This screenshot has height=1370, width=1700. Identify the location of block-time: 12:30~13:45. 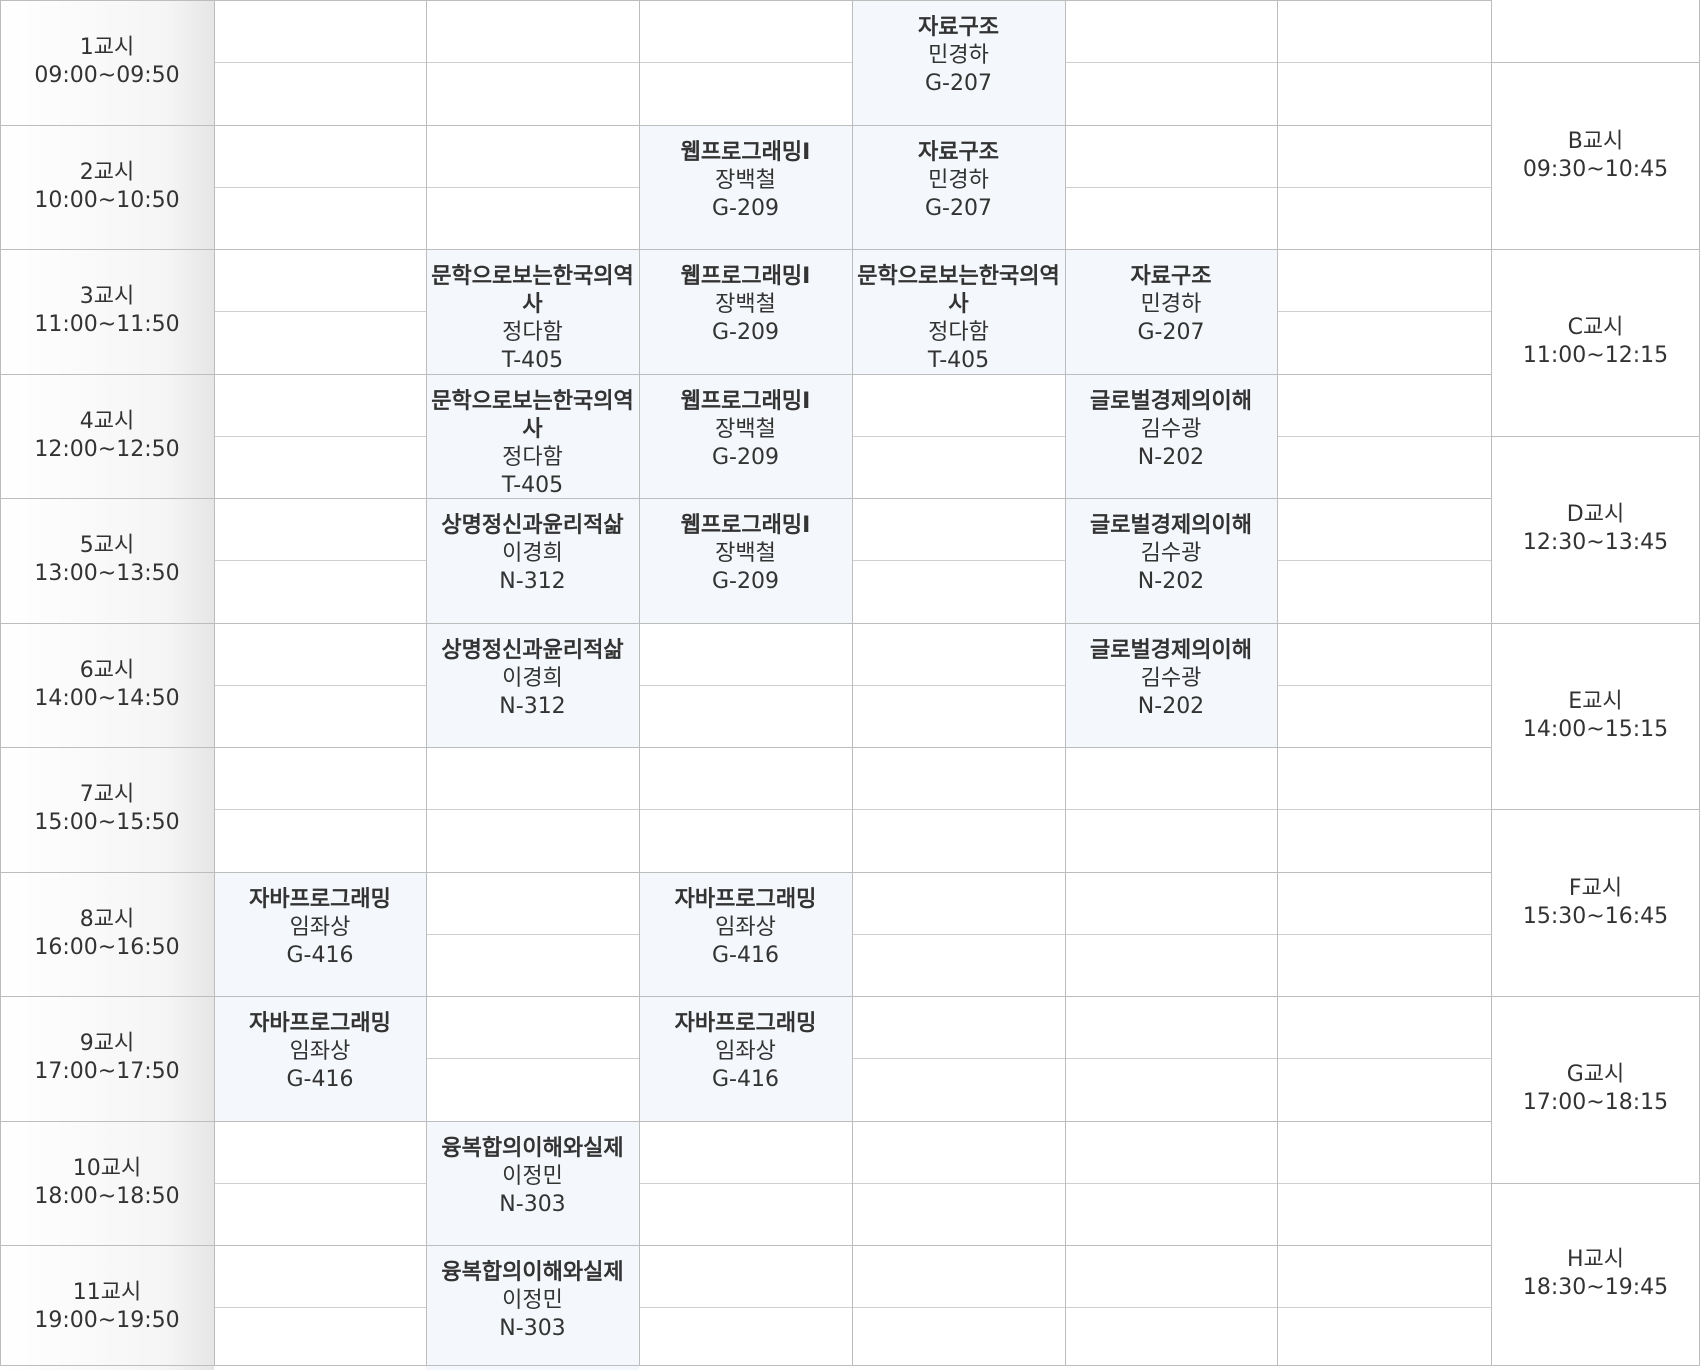
(1595, 543).